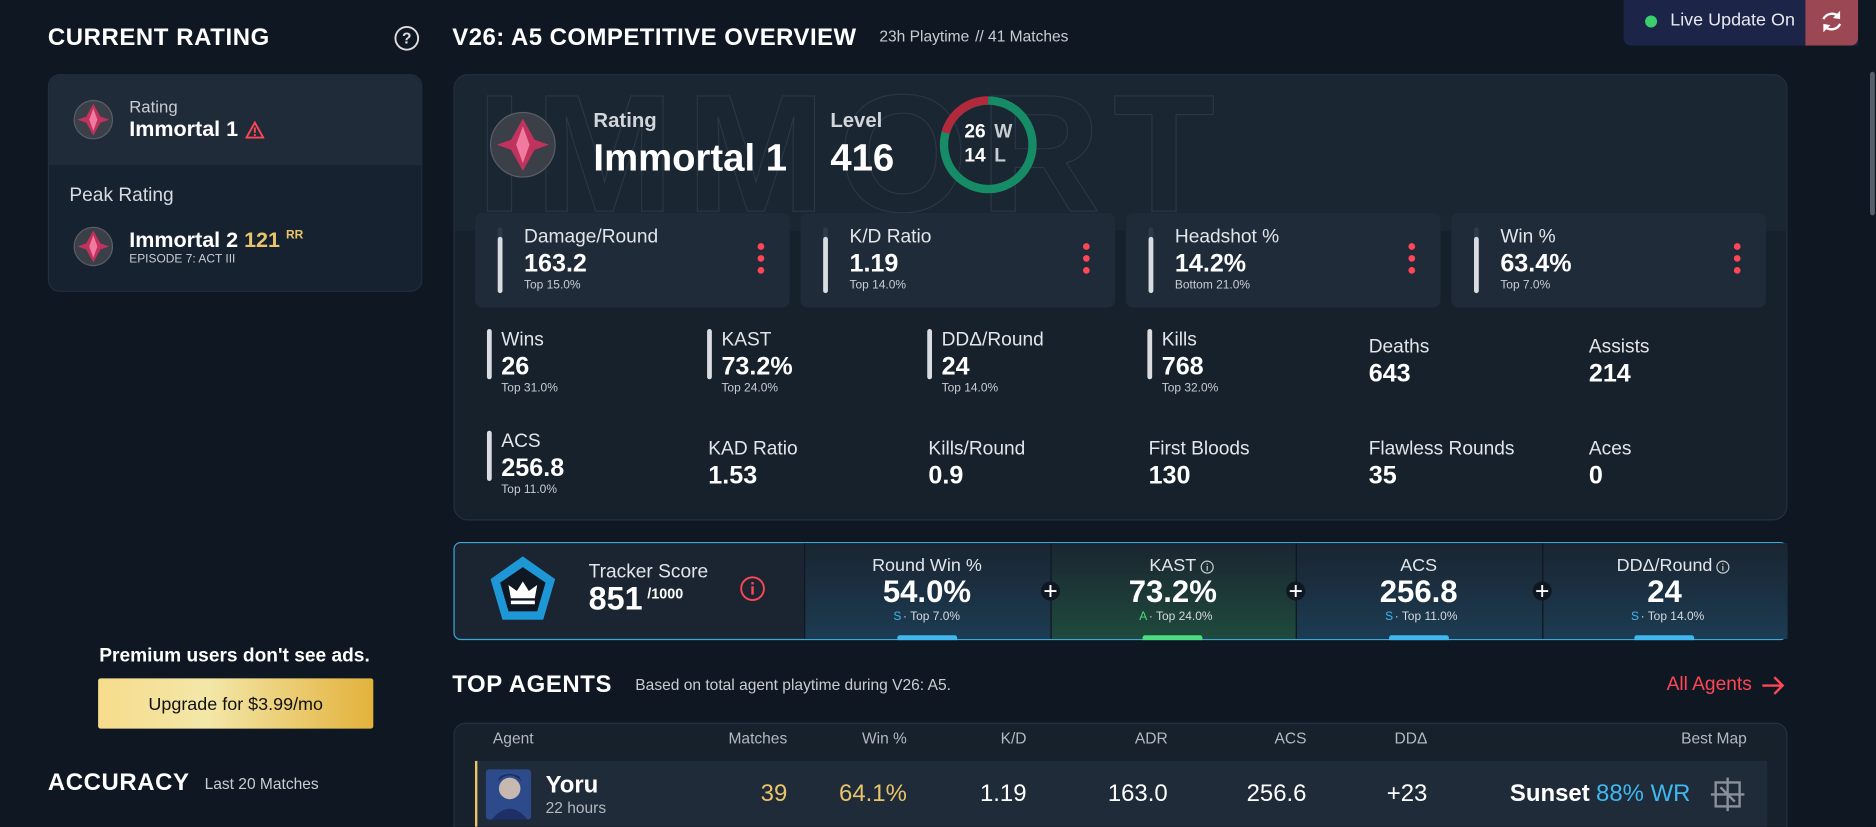 The image size is (1876, 827). Describe the element at coordinates (261, 783) in the screenshot. I see `subtitle: Last 20 Matches` at that location.